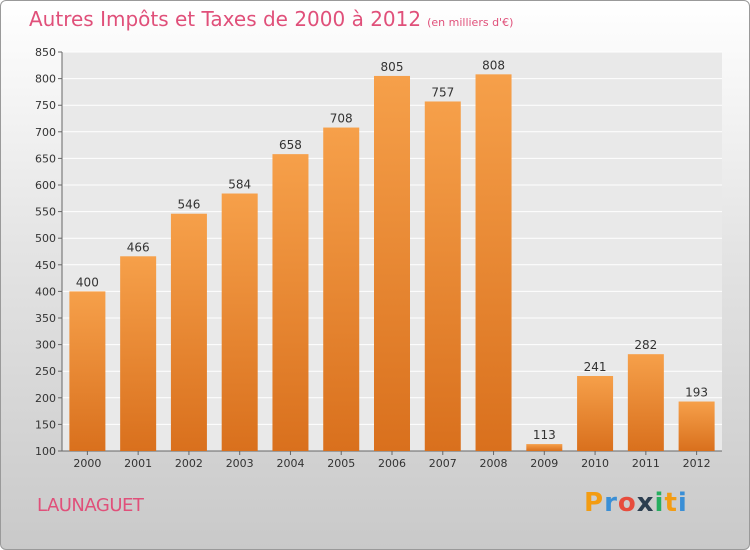  I want to click on y-tick-label: 450, so click(45, 265).